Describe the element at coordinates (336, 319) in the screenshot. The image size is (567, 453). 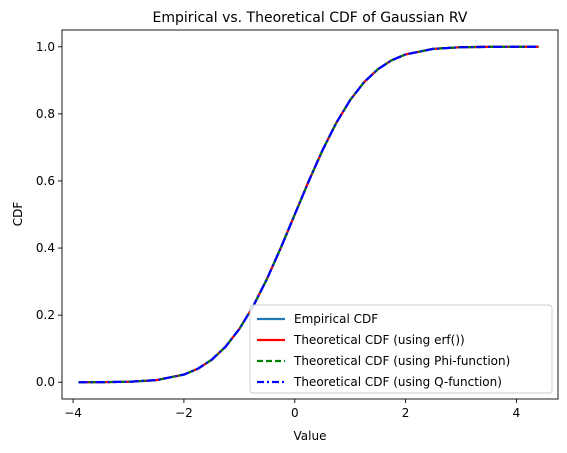
I see `legend-entry-label: Empirical CDF` at that location.